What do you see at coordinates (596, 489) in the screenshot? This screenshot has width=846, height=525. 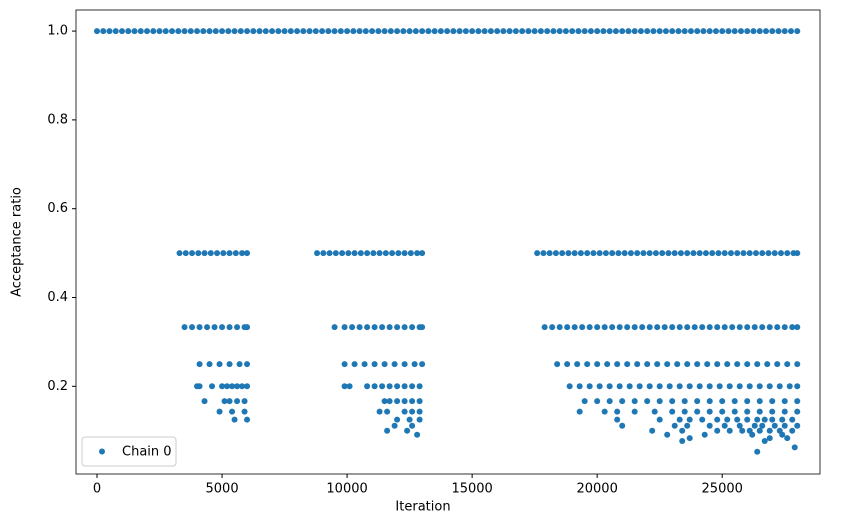 I see `x-tick-label: 20000` at bounding box center [596, 489].